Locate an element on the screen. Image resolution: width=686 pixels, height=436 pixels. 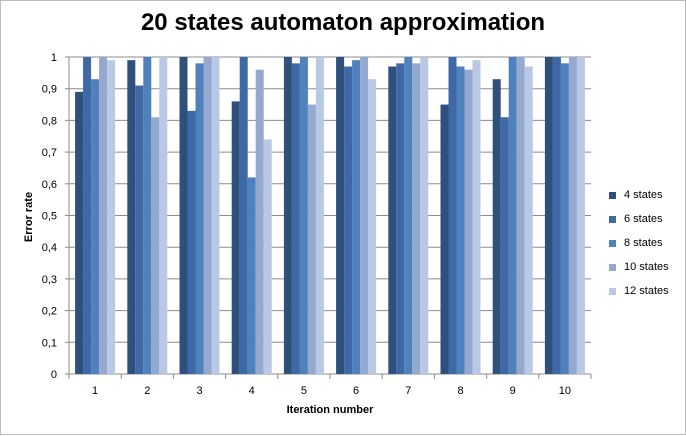
legend-item: 10 states is located at coordinates (639, 267).